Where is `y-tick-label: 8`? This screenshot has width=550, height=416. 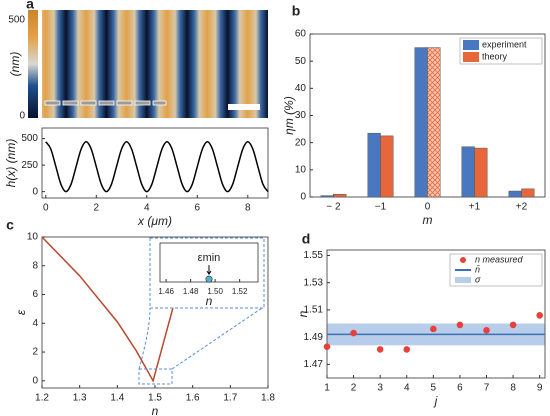
y-tick-label: 8 is located at coordinates (35, 265).